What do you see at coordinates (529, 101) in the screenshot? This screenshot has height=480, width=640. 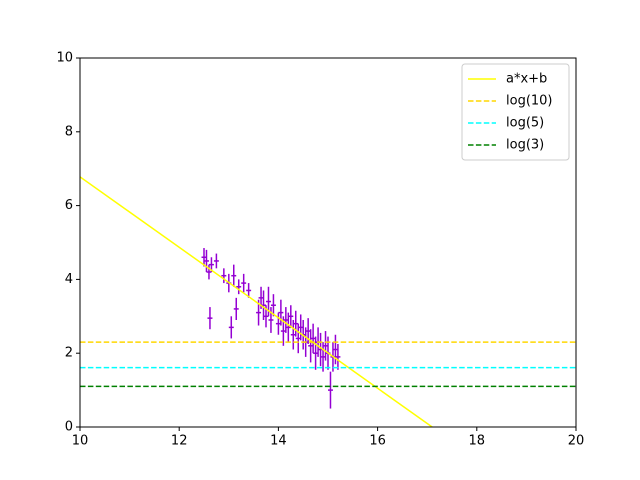 I see `legend-label: log(10)` at bounding box center [529, 101].